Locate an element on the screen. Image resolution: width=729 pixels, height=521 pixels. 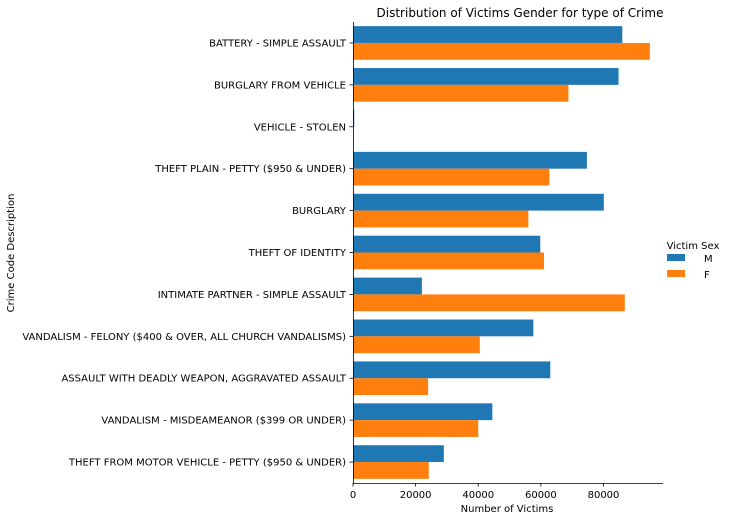
y-tick-label: VEHICLE - STOLEN is located at coordinates (300, 127).